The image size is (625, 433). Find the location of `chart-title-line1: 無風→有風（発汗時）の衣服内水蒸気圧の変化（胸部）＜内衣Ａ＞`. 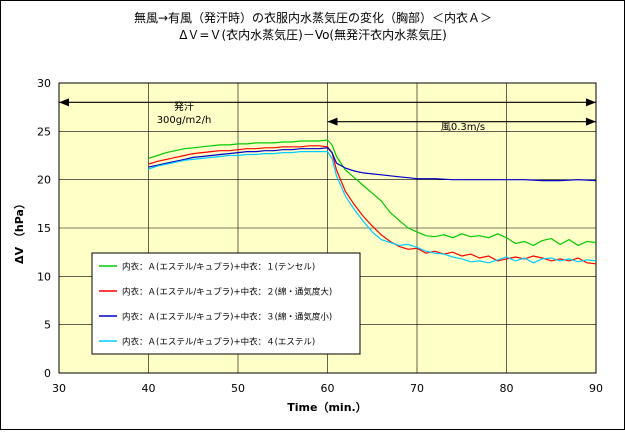

chart-title-line1: 無風→有風（発汗時）の衣服内水蒸気圧の変化（胸部）＜内衣Ａ＞ is located at coordinates (313, 17).